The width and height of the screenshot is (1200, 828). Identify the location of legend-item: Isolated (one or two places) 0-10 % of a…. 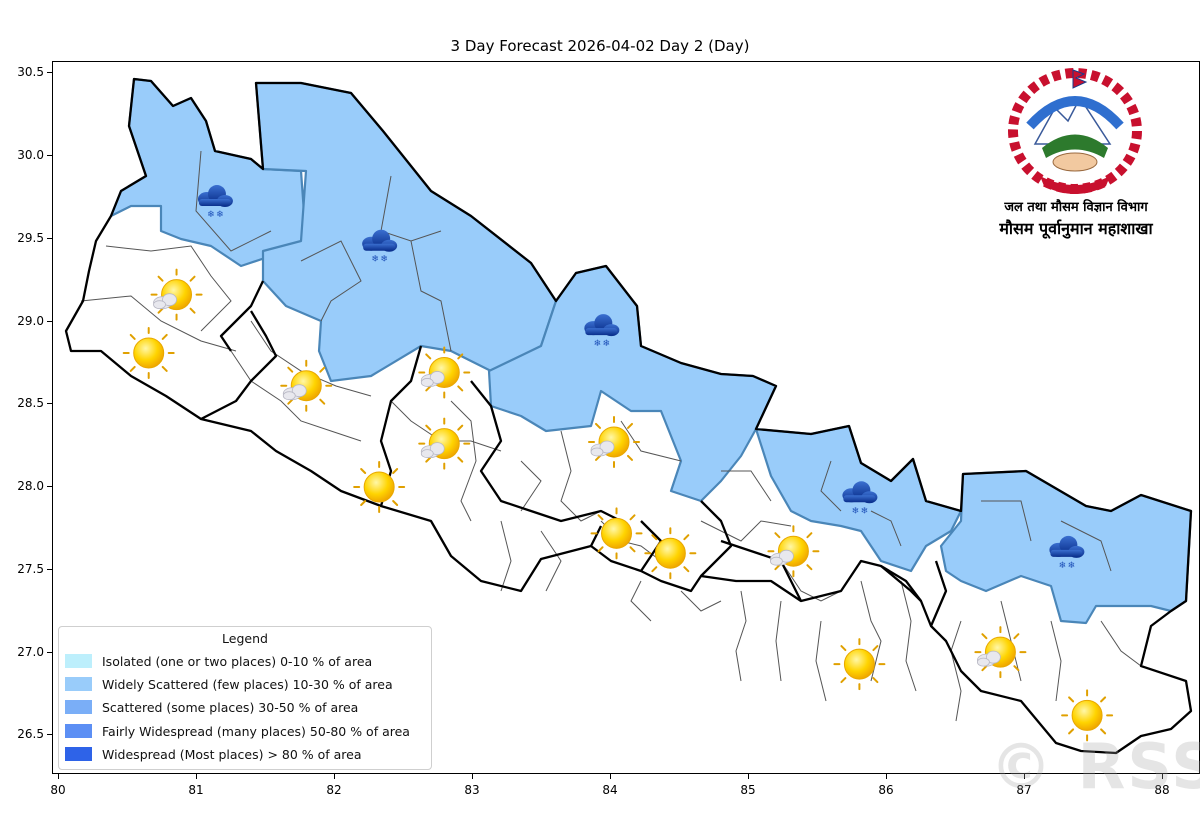
(218, 661).